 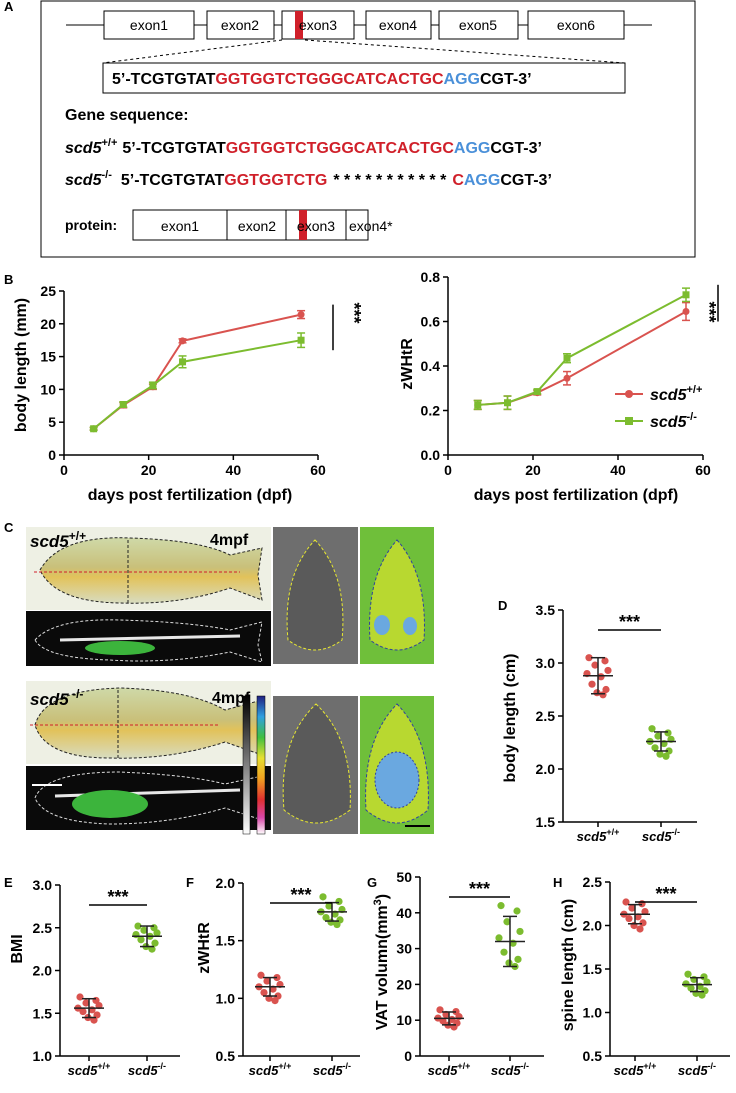 I want to click on ko-mri-outline, so click(x=316, y=763).